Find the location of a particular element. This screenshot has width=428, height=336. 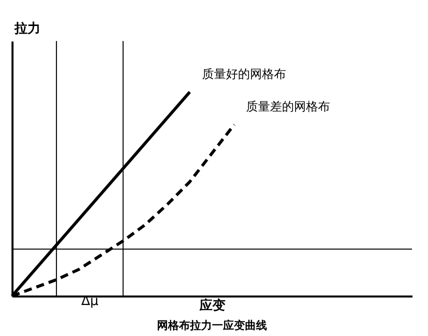

series-label: 质量好的网格布 is located at coordinates (244, 74).